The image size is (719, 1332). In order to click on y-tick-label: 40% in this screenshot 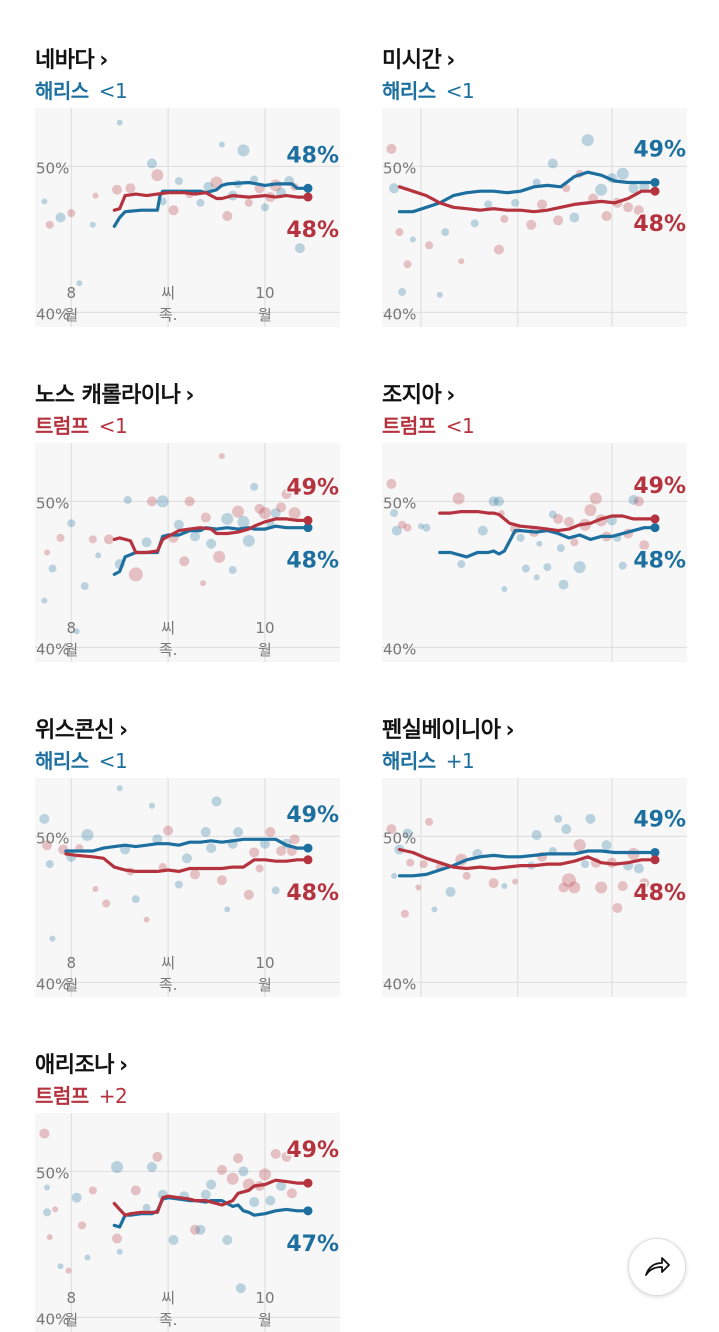, I will do `click(399, 314)`.